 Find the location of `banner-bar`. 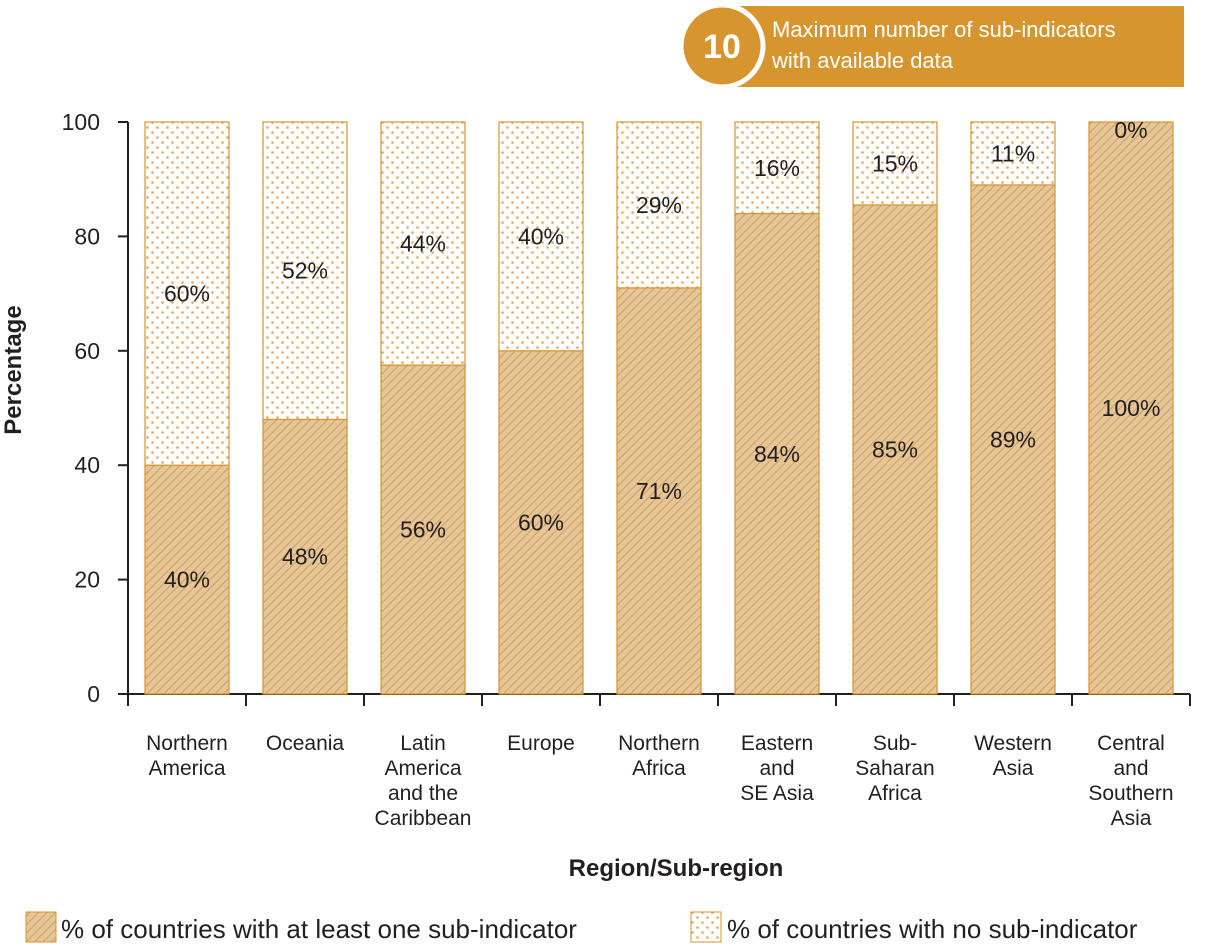

banner-bar is located at coordinates (948, 46).